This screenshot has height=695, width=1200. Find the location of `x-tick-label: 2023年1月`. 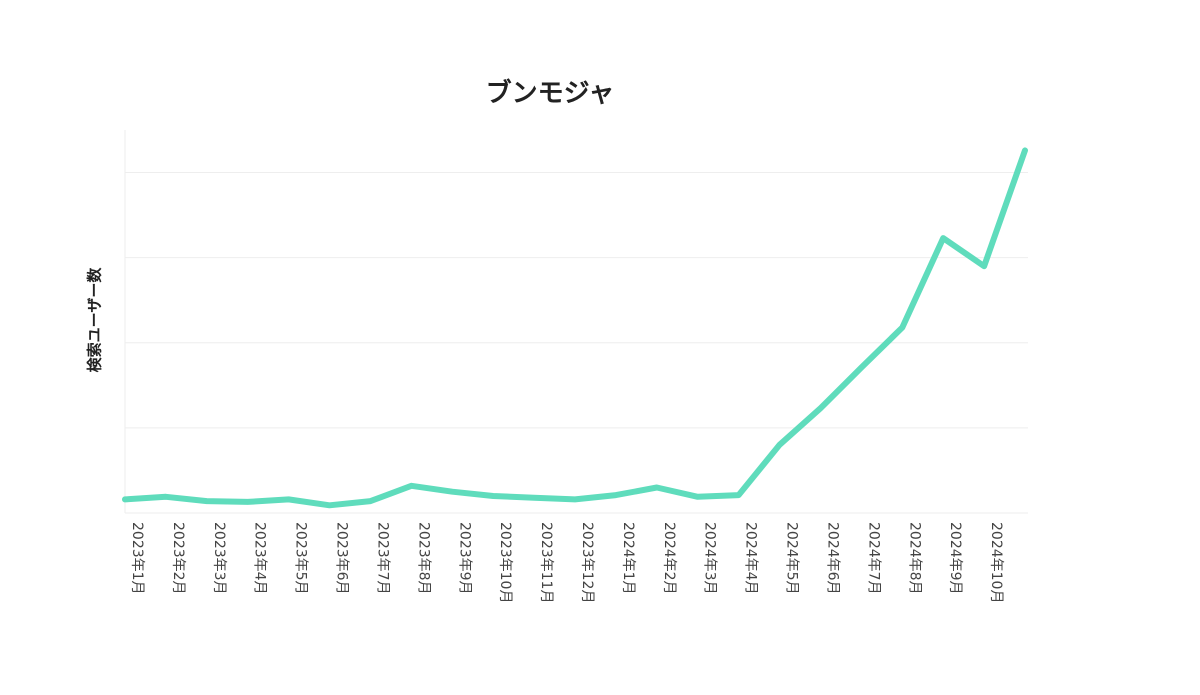

x-tick-label: 2023年1月 is located at coordinates (137, 558).